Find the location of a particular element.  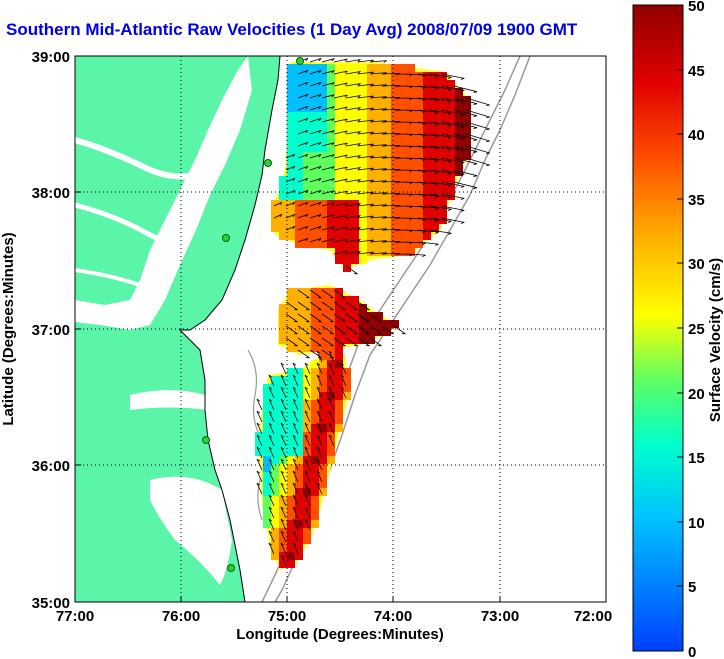

colorbar-label: Surface Velocity (cm/s) is located at coordinates (715, 340).